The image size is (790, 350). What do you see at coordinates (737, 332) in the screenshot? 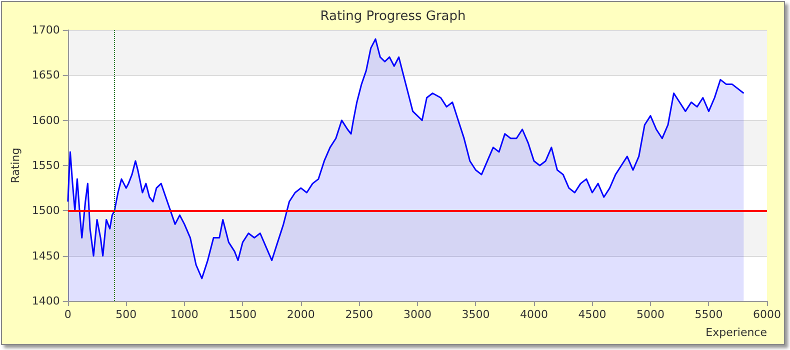
I see `x-axis-title: Experience` at bounding box center [737, 332].